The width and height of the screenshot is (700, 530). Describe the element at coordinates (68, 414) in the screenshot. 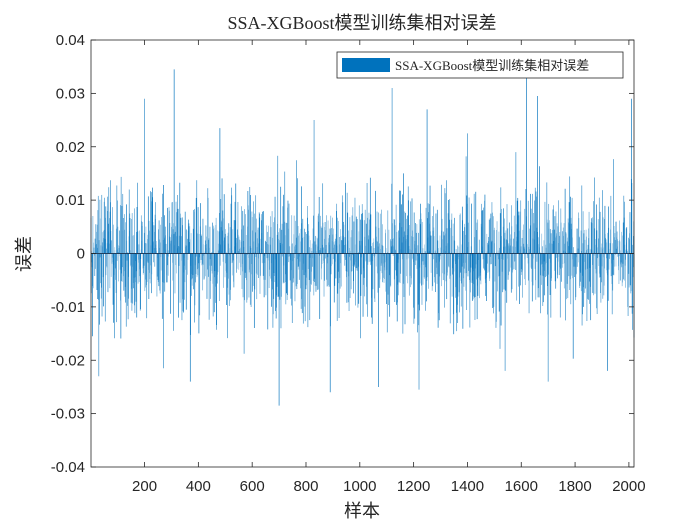

I see `y-tick-label: -0.03` at that location.